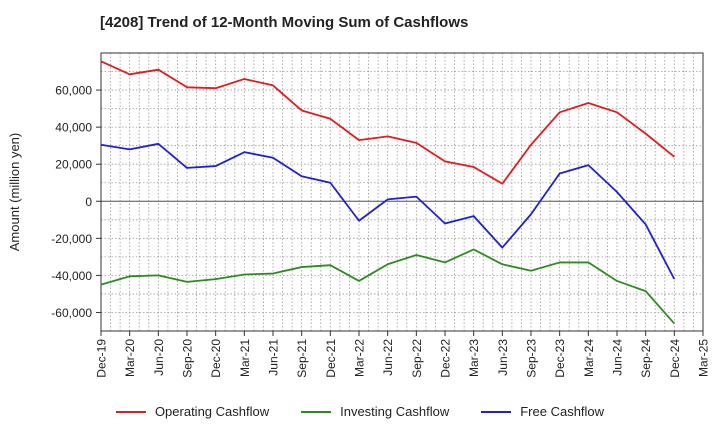 The width and height of the screenshot is (720, 440). I want to click on y-tick-label: 20,000, so click(73, 165).